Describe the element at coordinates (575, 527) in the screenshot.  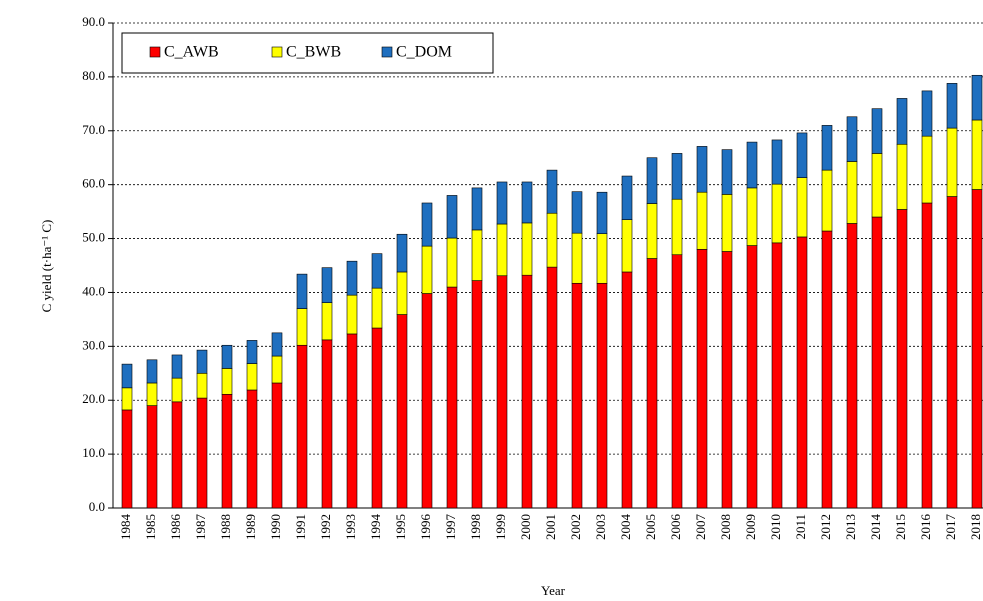
I see `x-tick-label: 2002` at that location.